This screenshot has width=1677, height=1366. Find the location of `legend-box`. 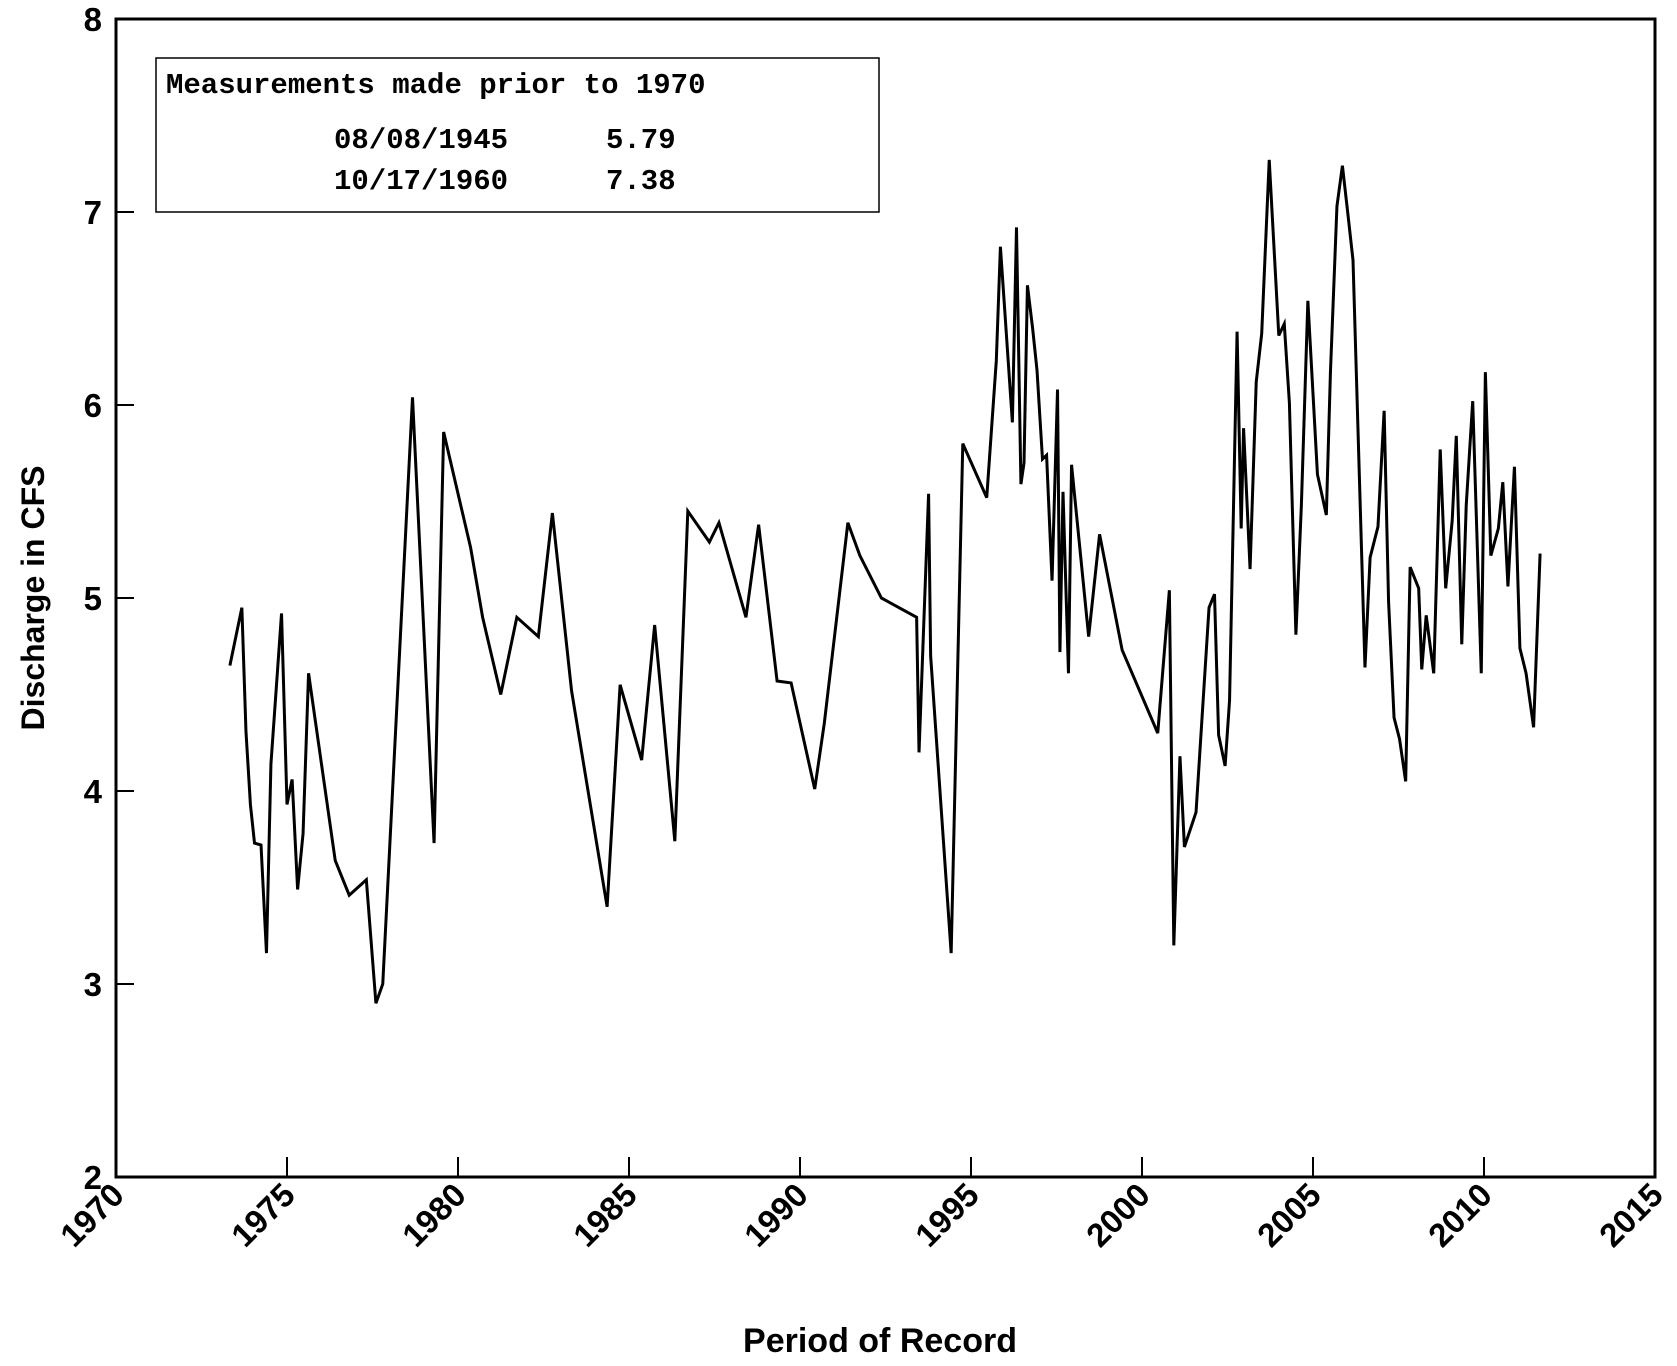

legend-box is located at coordinates (517, 135).